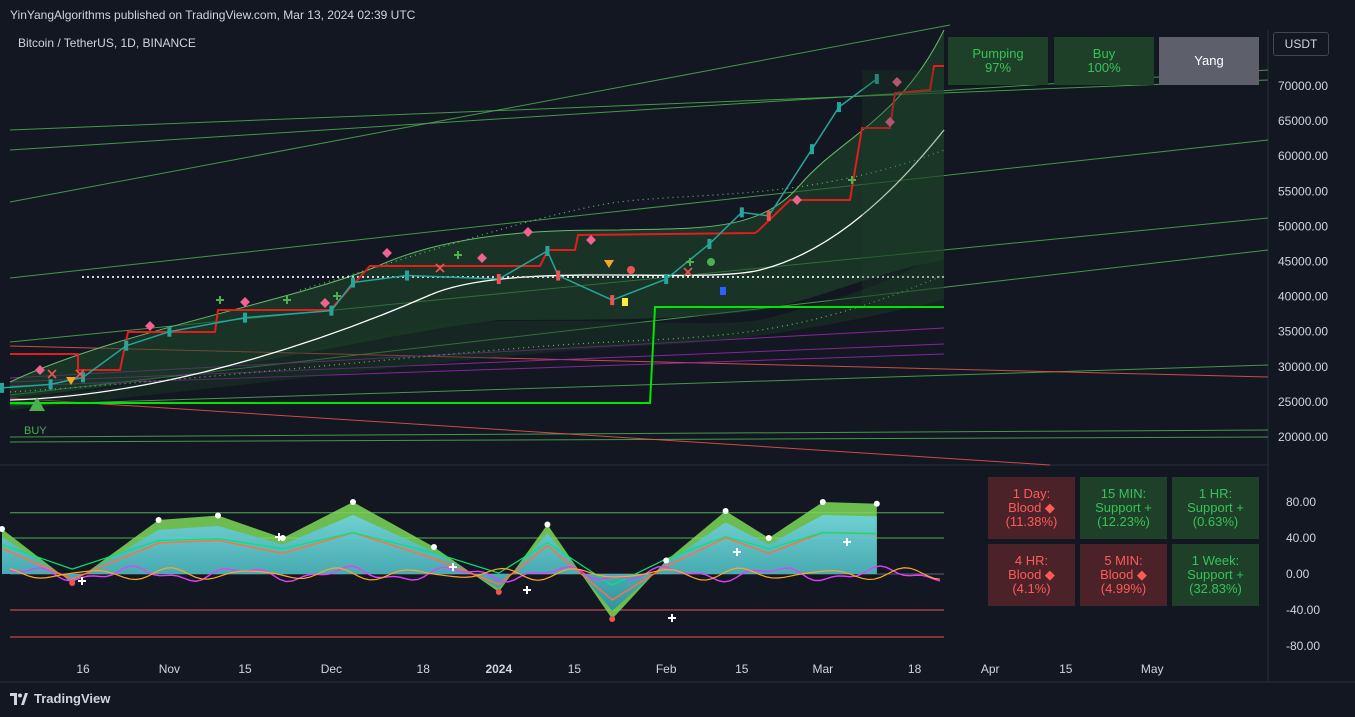 Image resolution: width=1355 pixels, height=717 pixels. What do you see at coordinates (1303, 402) in the screenshot?
I see `price-tick-label: 25000.00` at bounding box center [1303, 402].